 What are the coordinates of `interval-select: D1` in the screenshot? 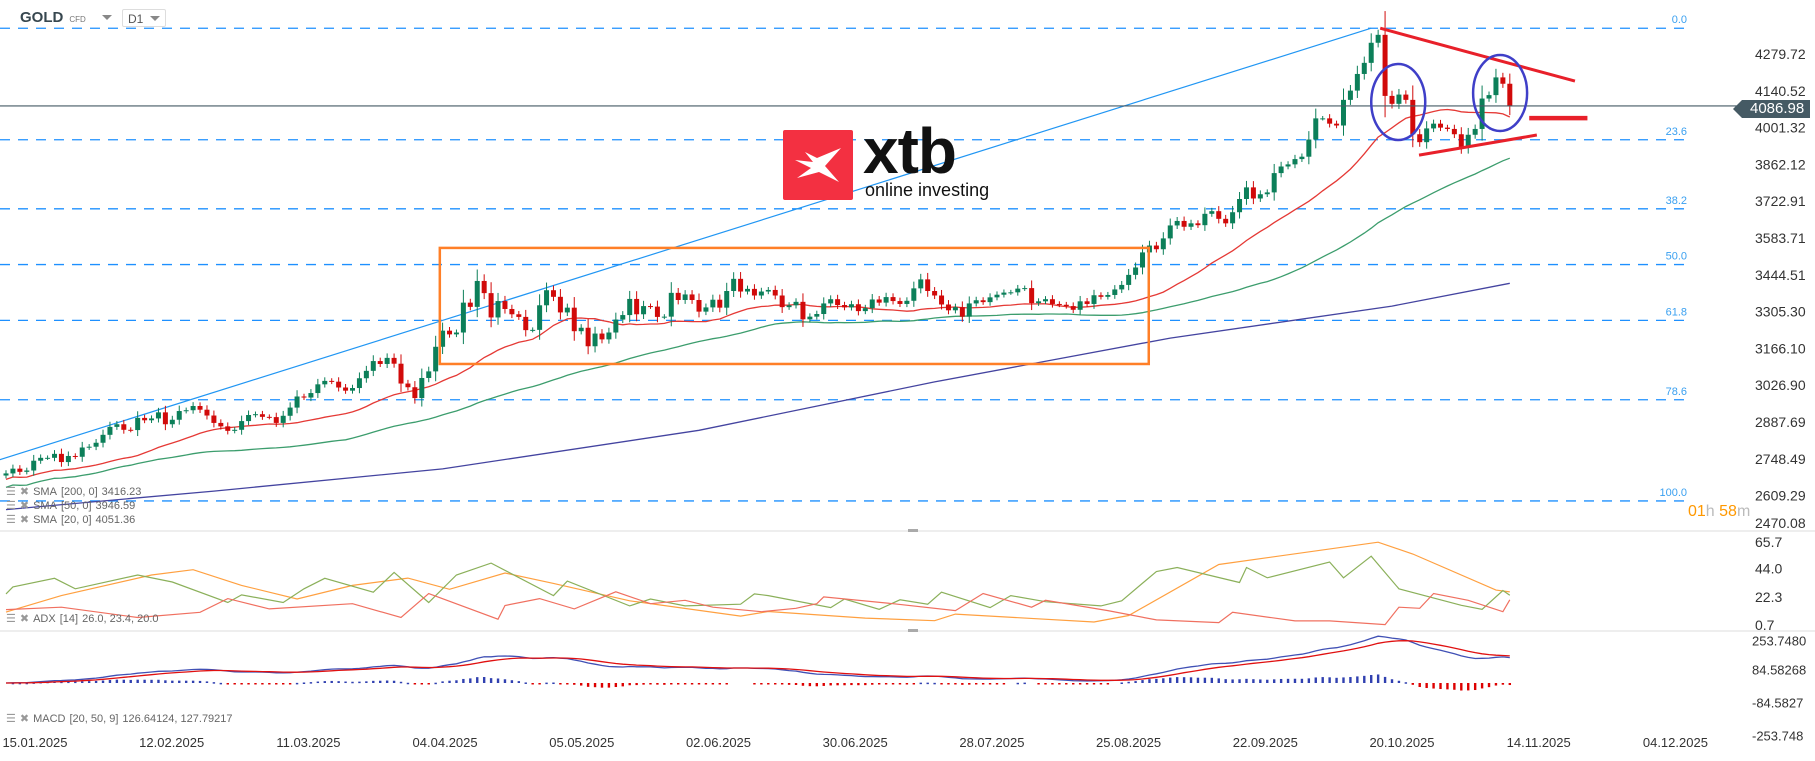 It's located at (144, 18).